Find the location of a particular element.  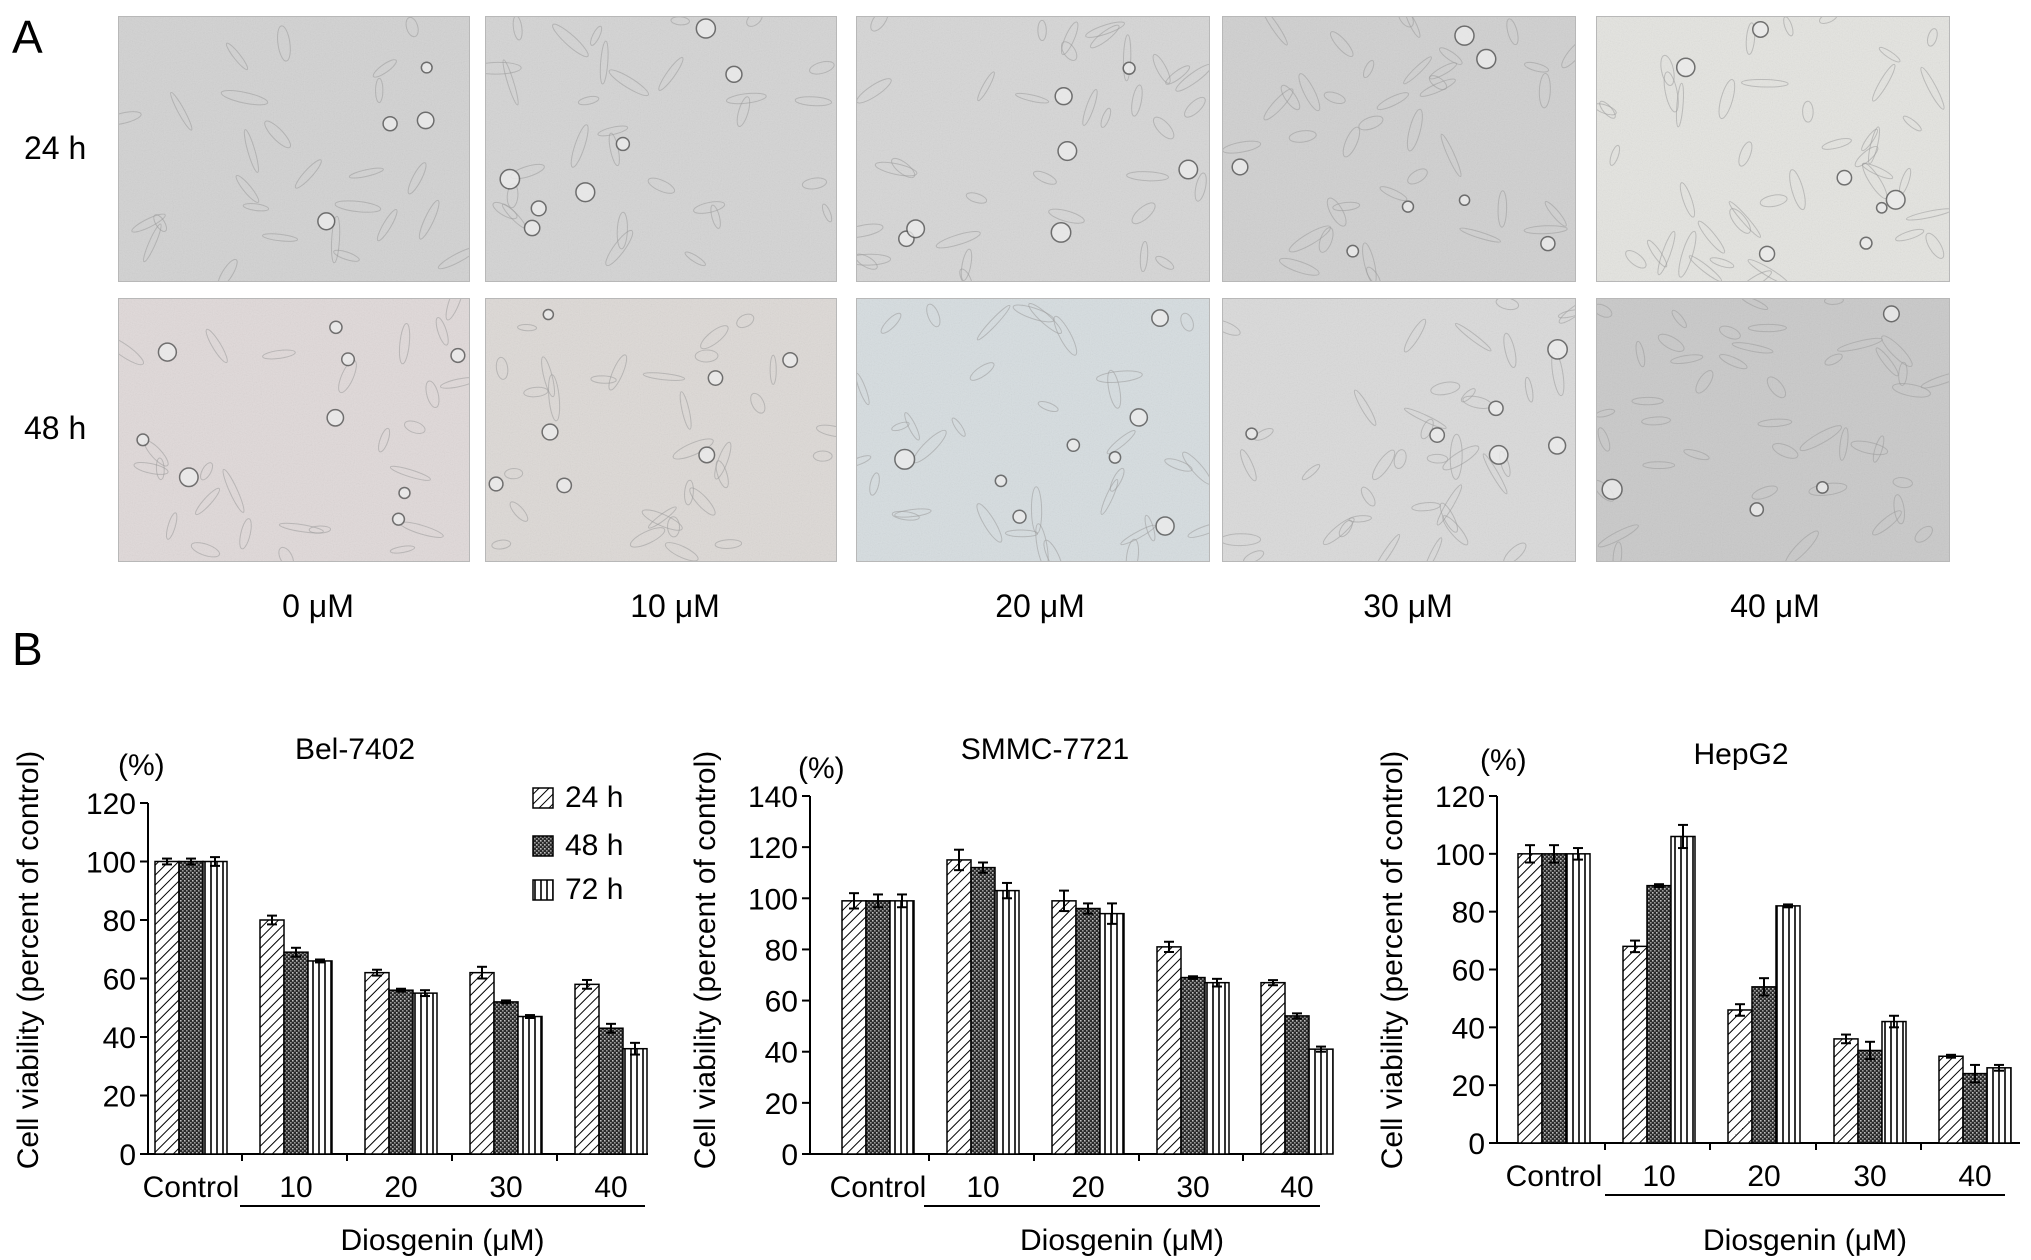

concentration-label-30: 30 μM is located at coordinates (1408, 606).